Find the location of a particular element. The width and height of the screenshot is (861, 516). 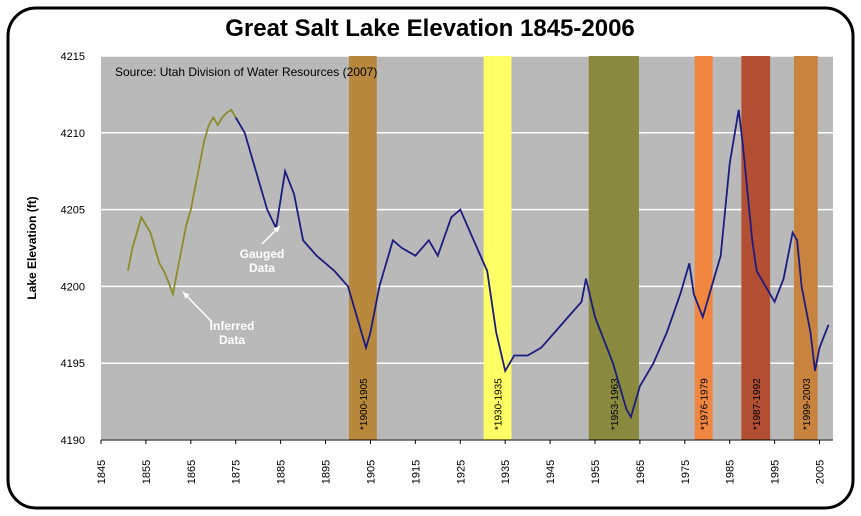

x-tick-label: 1945 is located at coordinates (551, 472).